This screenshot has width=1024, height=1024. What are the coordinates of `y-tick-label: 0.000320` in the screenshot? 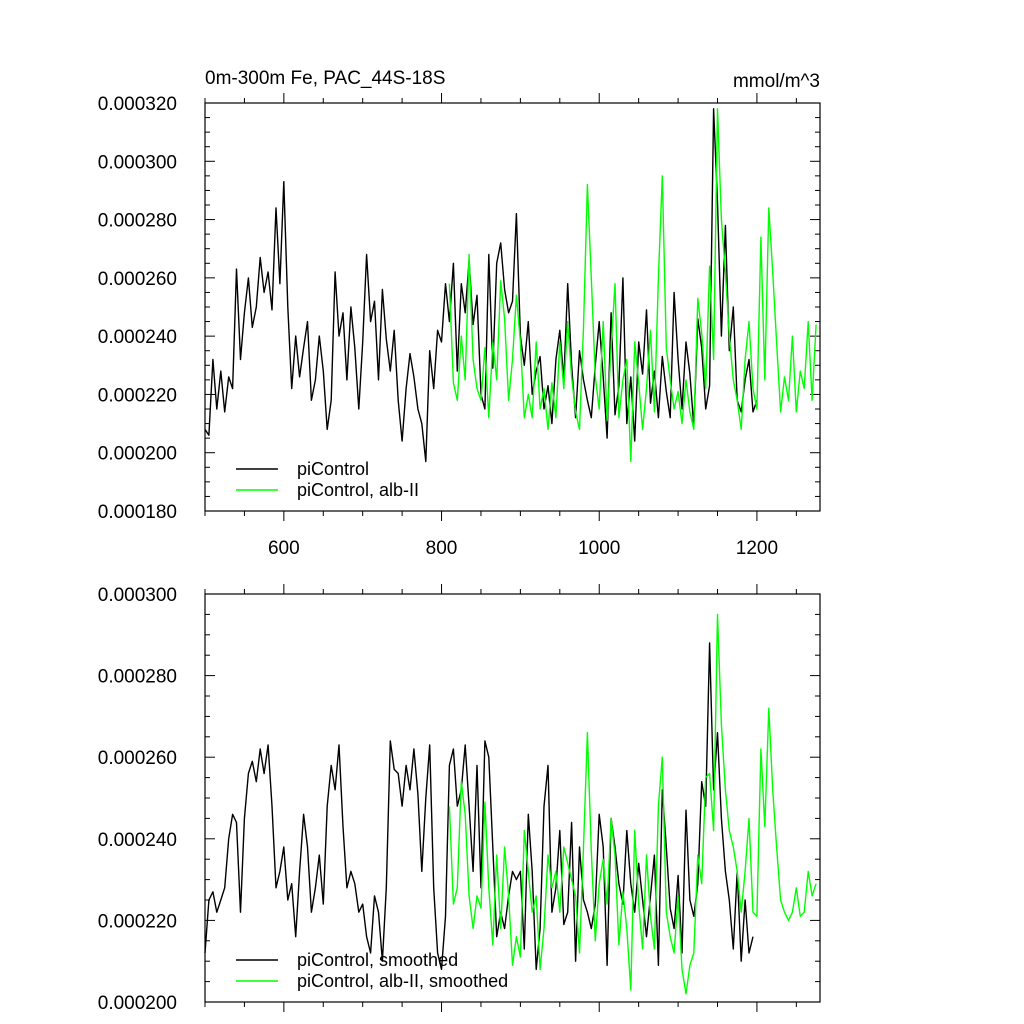 It's located at (137, 104).